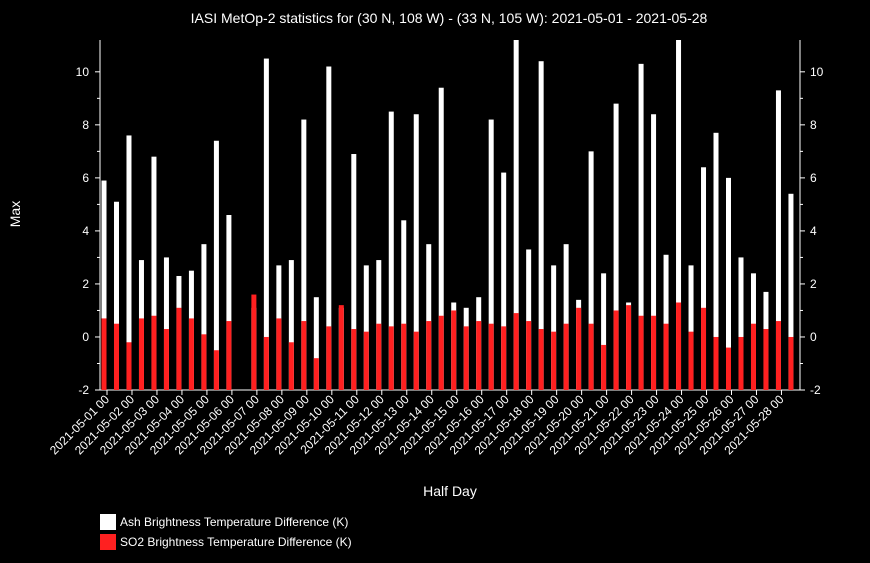 This screenshot has width=870, height=563. I want to click on y-tick-label-right: 10, so click(817, 72).